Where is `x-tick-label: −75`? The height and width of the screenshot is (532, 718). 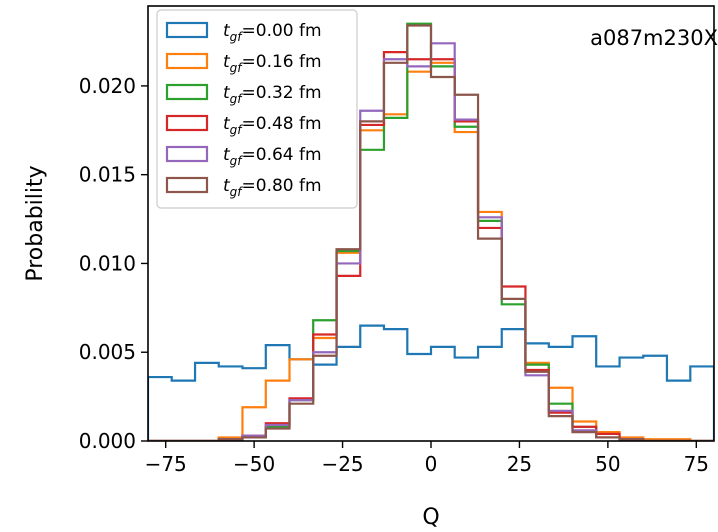
x-tick-label: −75 is located at coordinates (166, 464).